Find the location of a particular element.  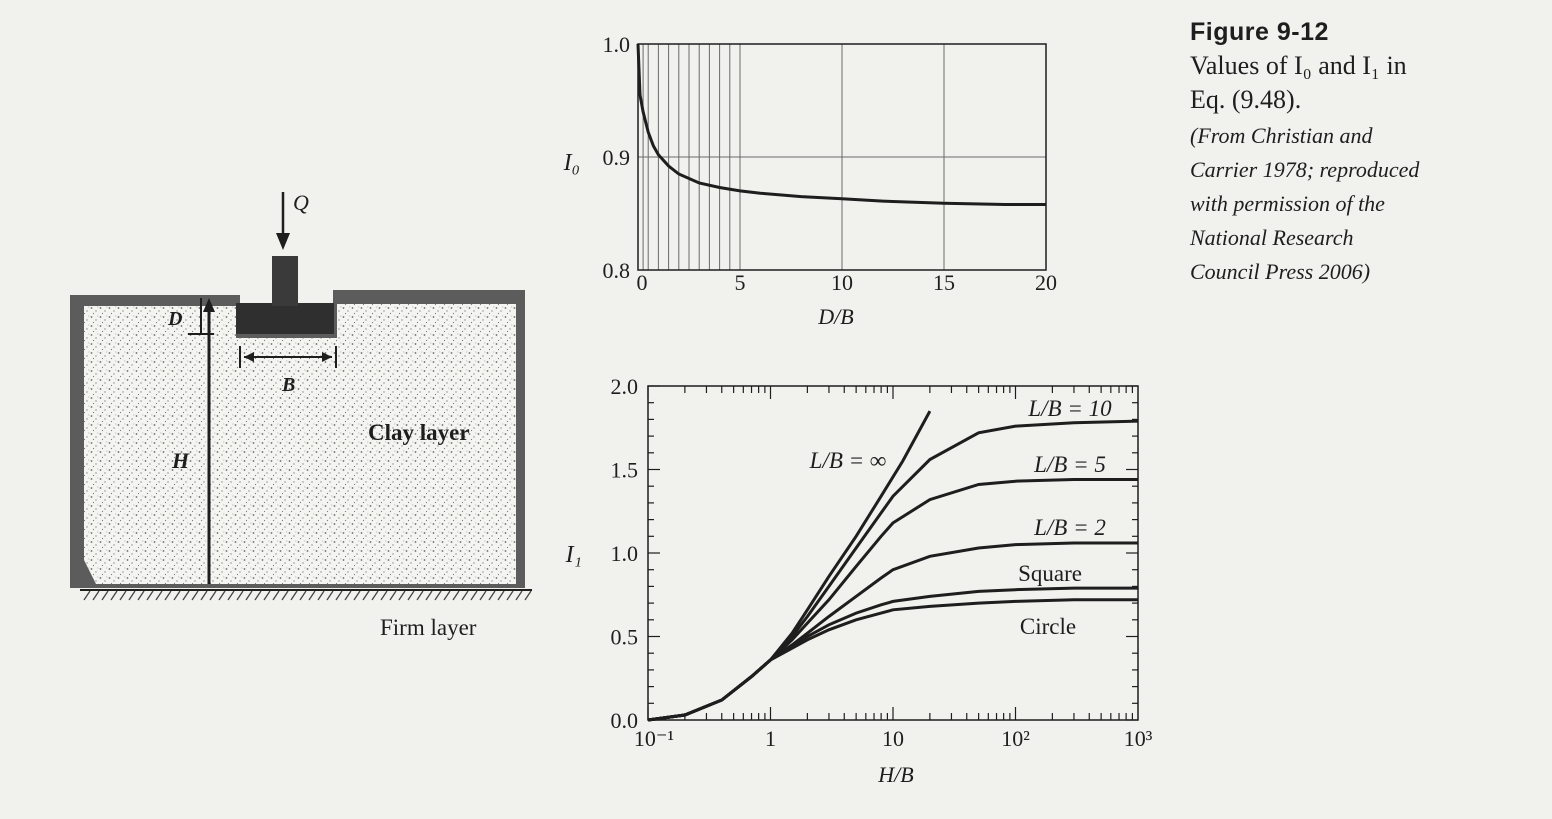

figure-number: Figure 9-12 is located at coordinates (1259, 32).